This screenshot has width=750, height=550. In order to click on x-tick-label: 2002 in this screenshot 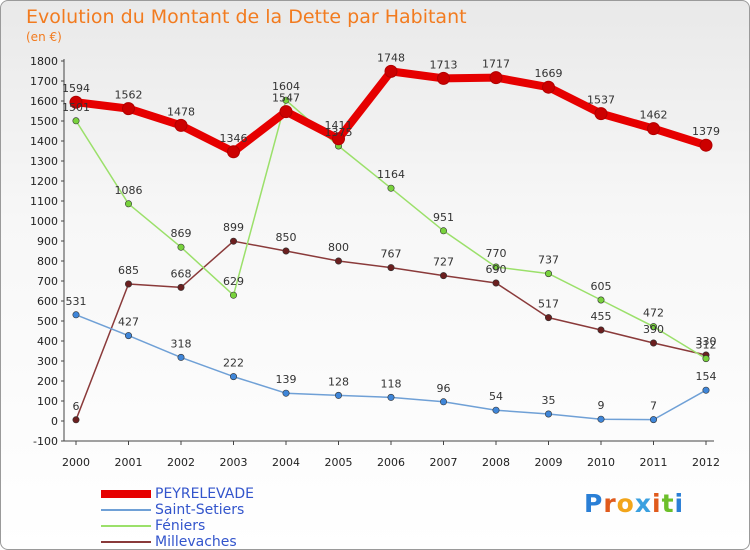, I will do `click(181, 462)`.